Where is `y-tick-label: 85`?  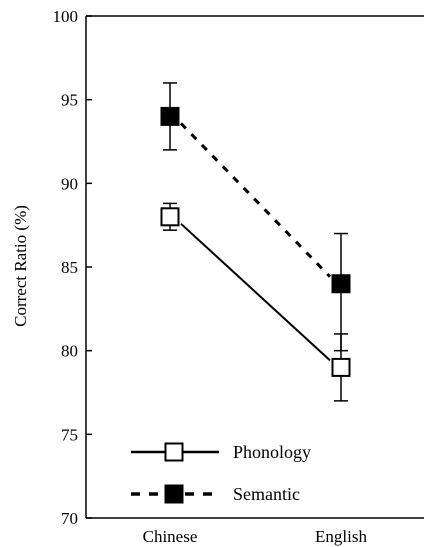
y-tick-label: 85 is located at coordinates (69, 267).